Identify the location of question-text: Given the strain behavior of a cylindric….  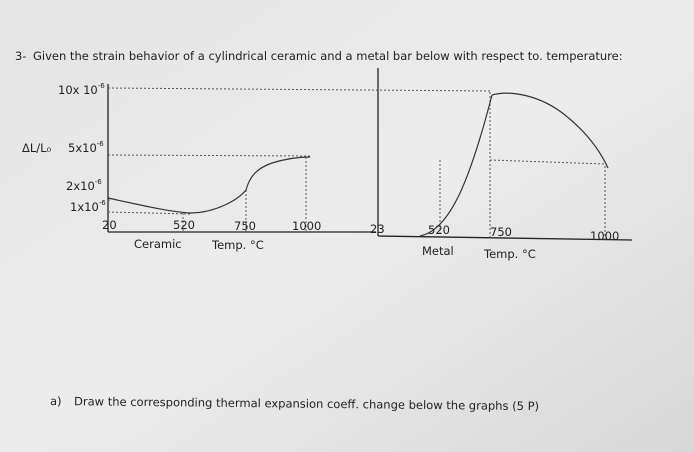
(328, 56).